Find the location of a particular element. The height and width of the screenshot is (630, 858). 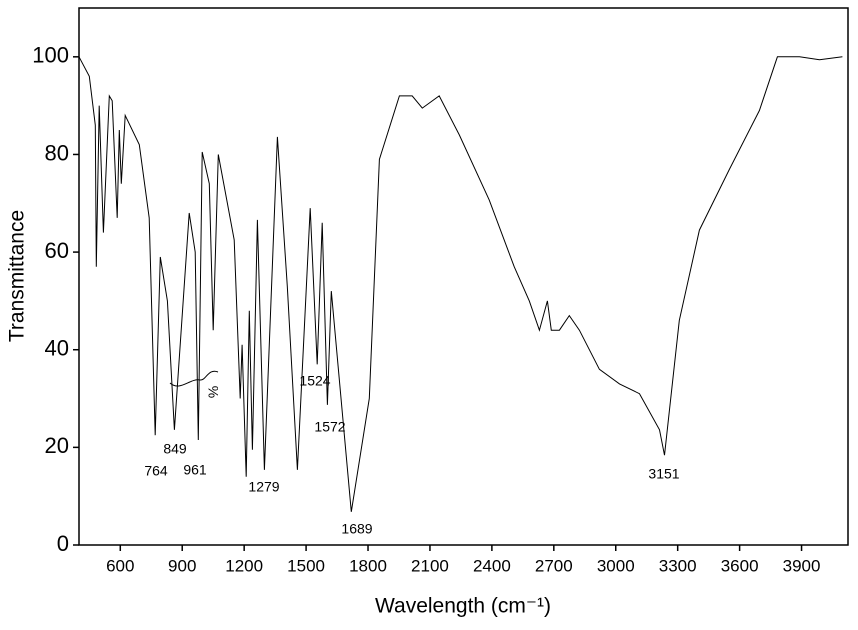

peak-annotation: 961 is located at coordinates (195, 470).